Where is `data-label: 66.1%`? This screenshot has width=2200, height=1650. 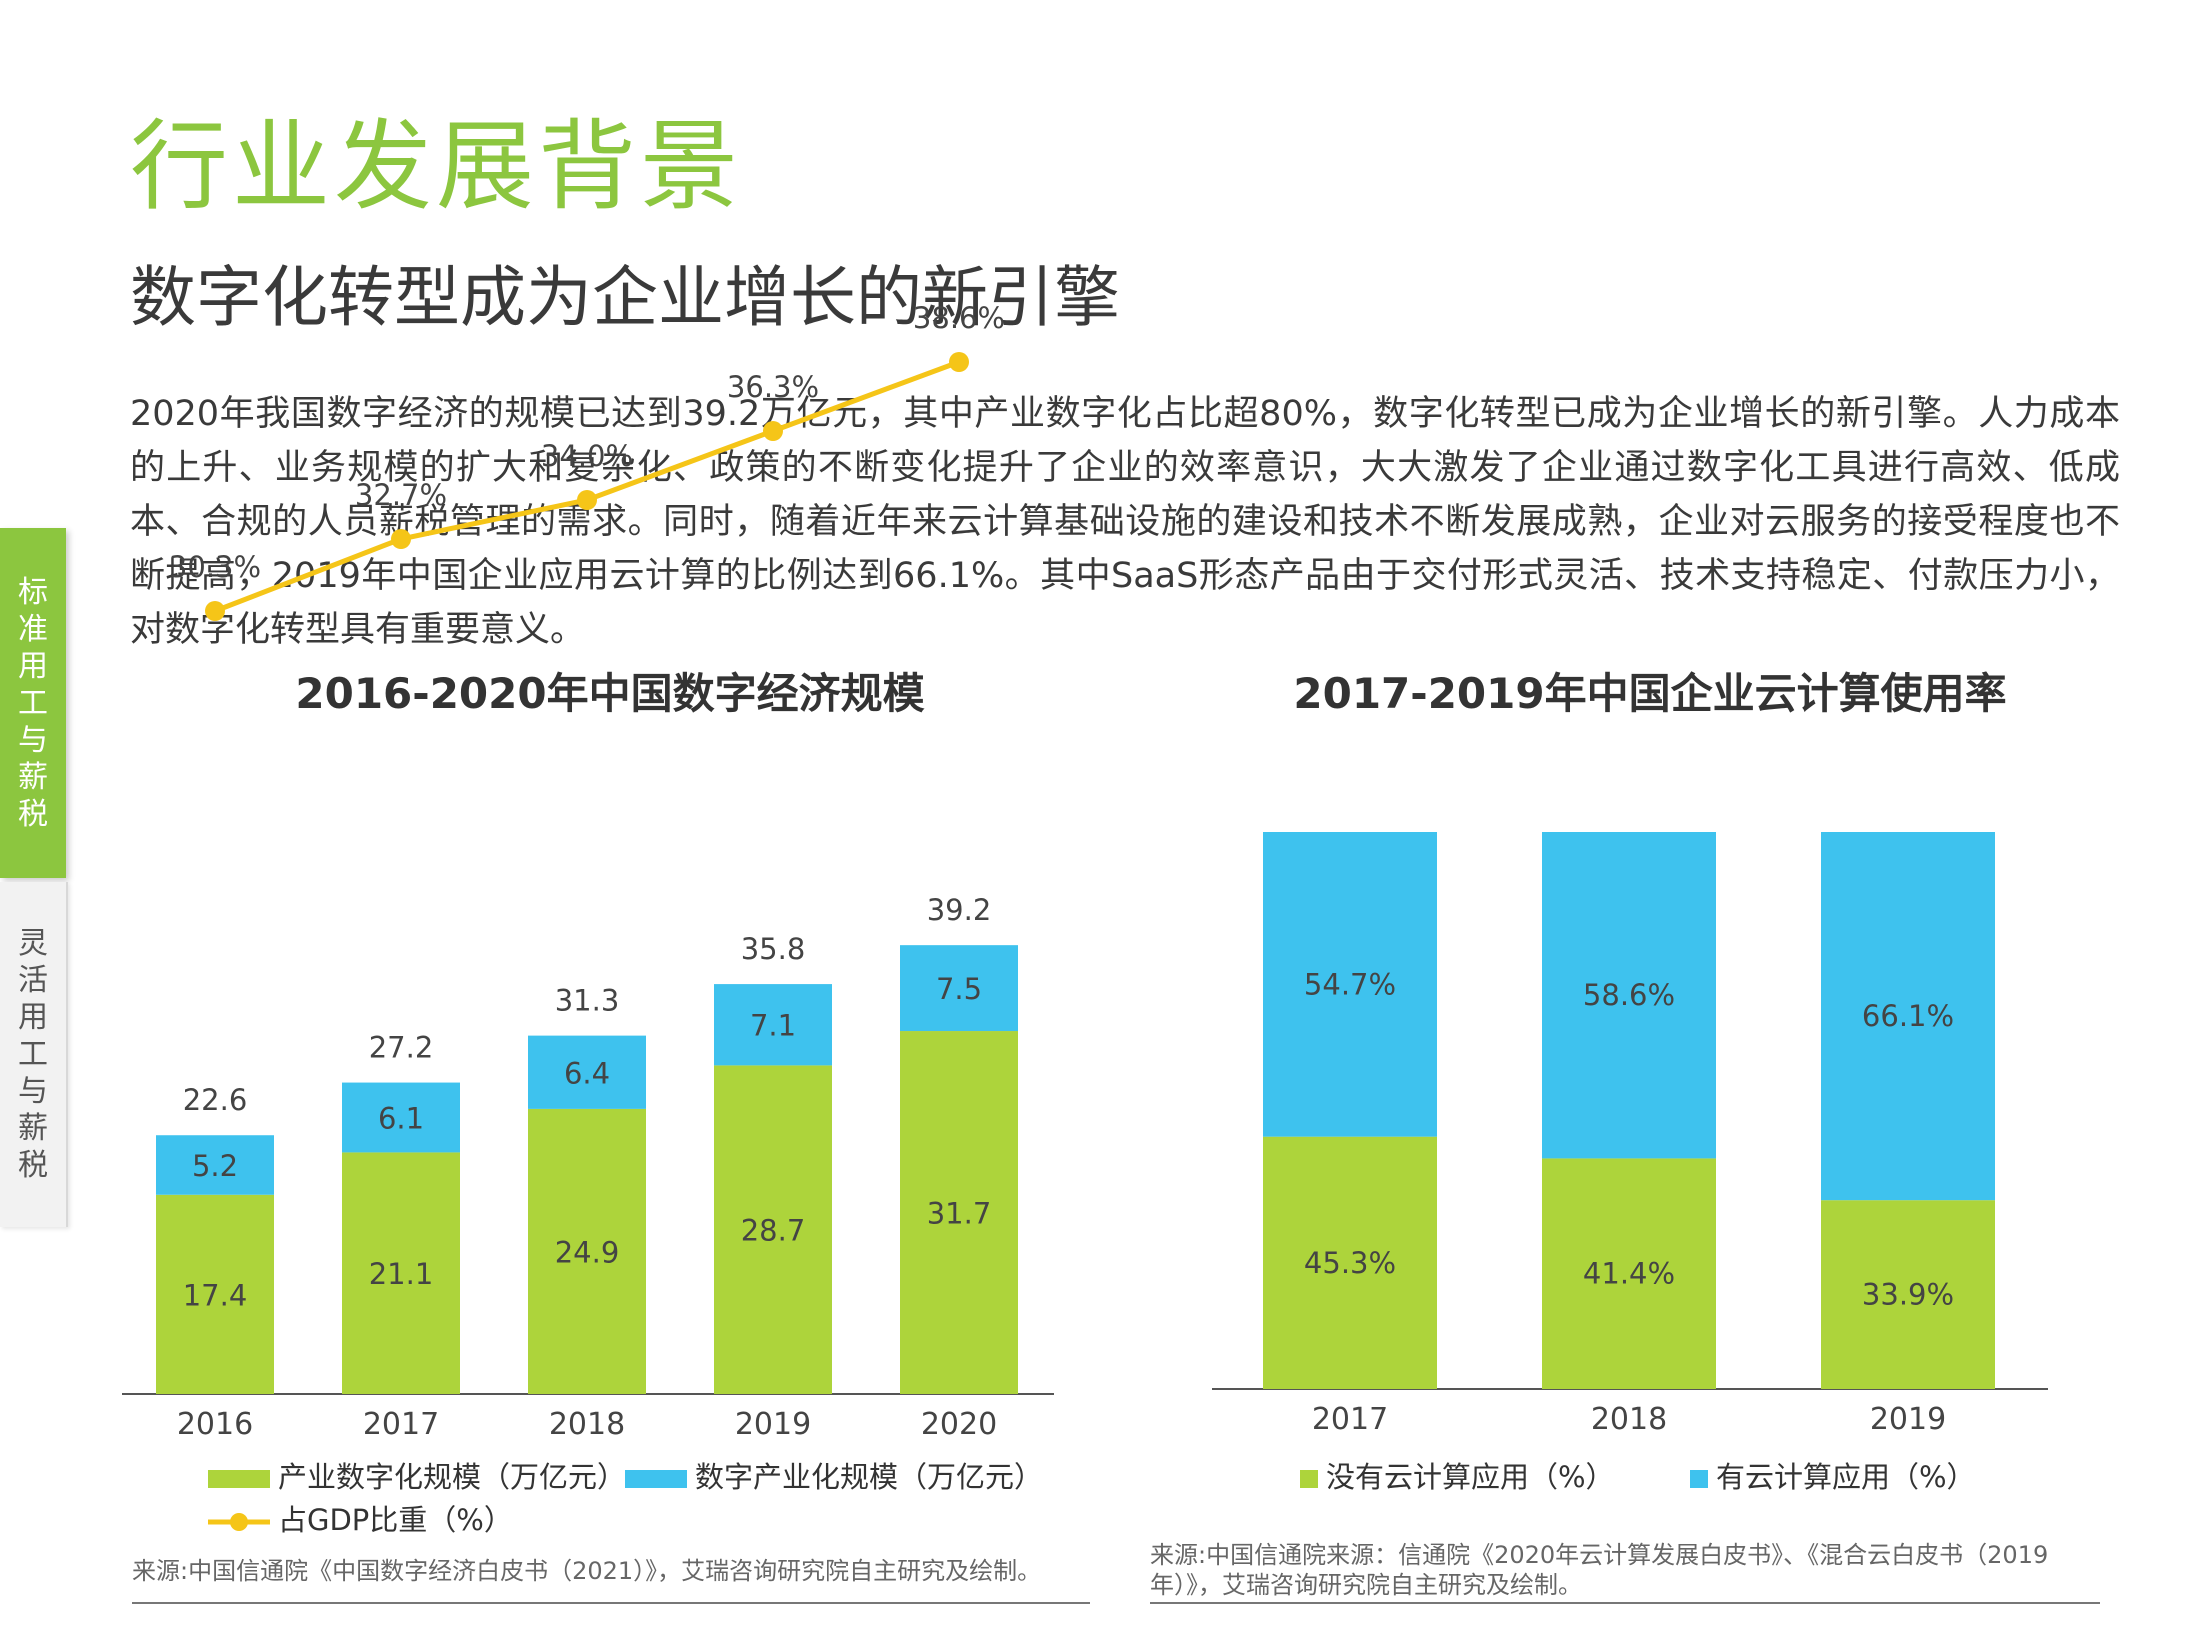
data-label: 66.1% is located at coordinates (1908, 1016).